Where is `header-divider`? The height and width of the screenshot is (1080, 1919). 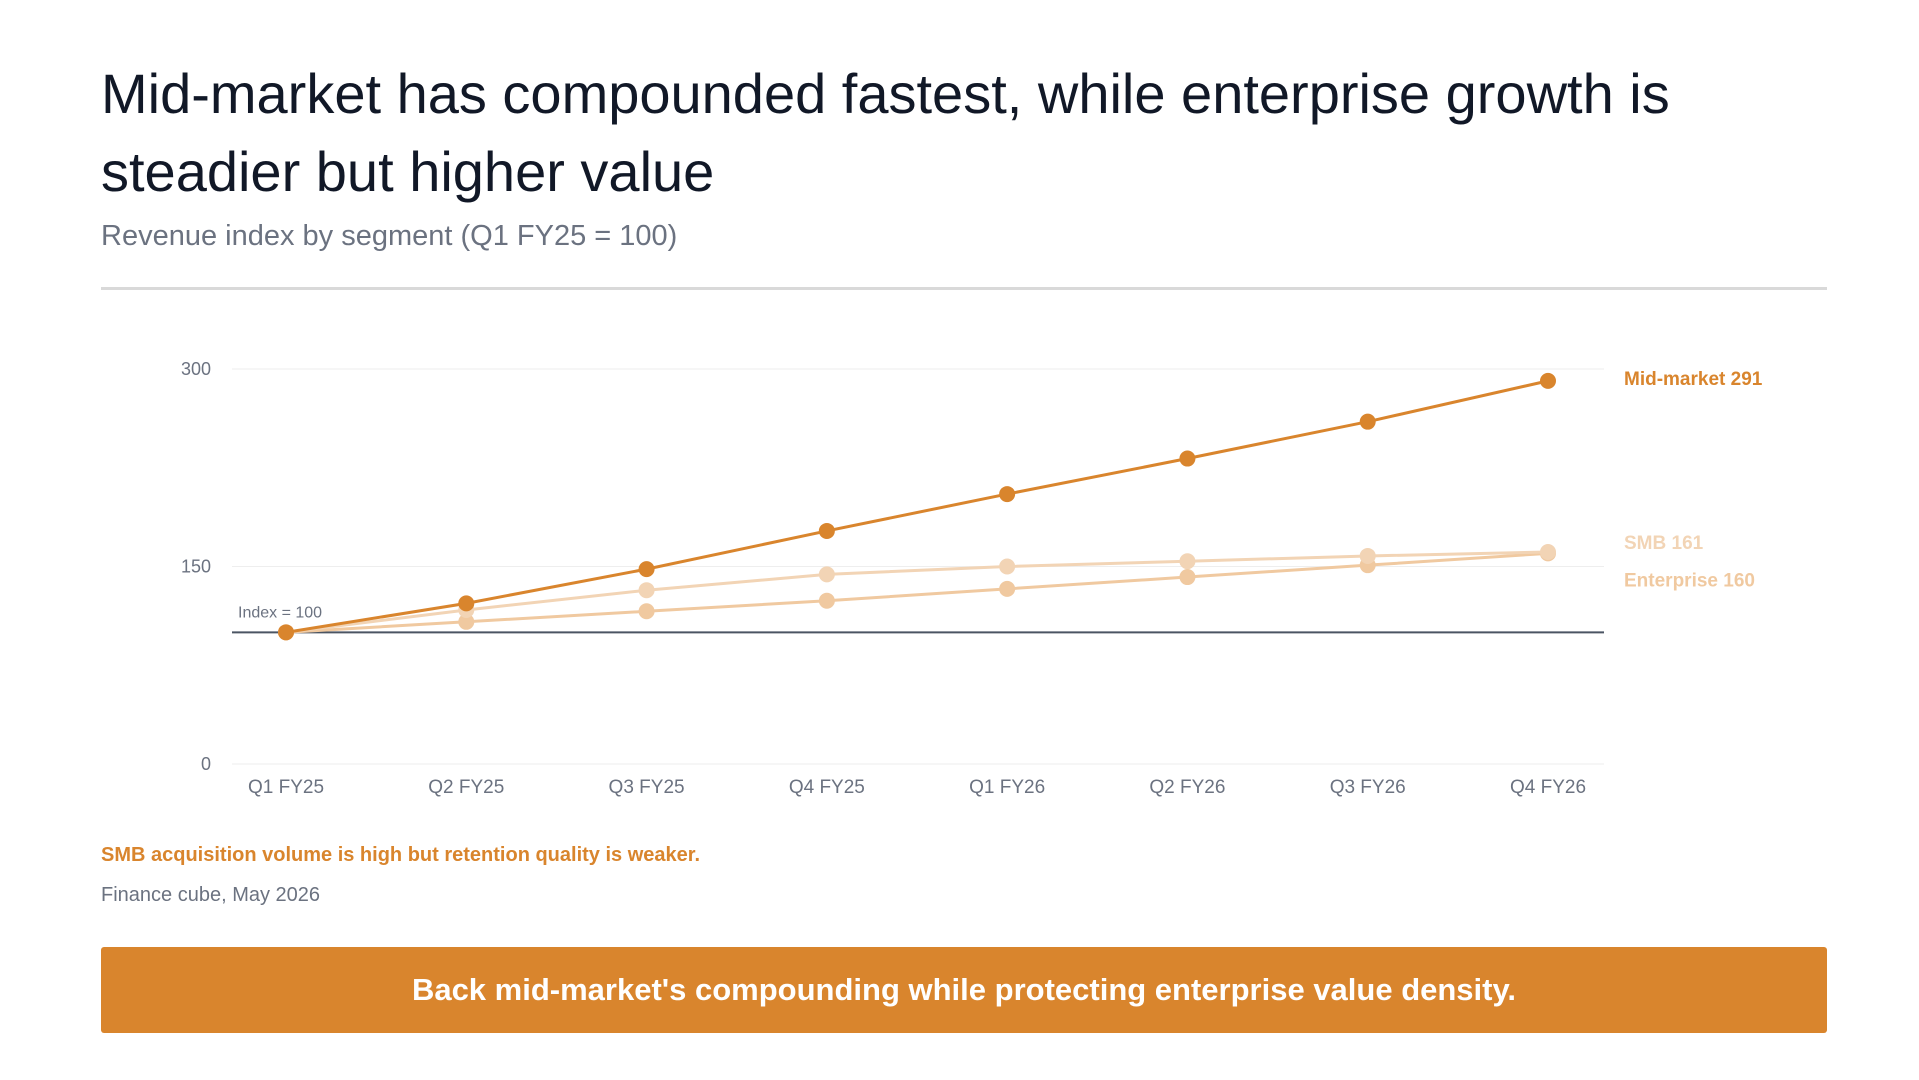
header-divider is located at coordinates (964, 288).